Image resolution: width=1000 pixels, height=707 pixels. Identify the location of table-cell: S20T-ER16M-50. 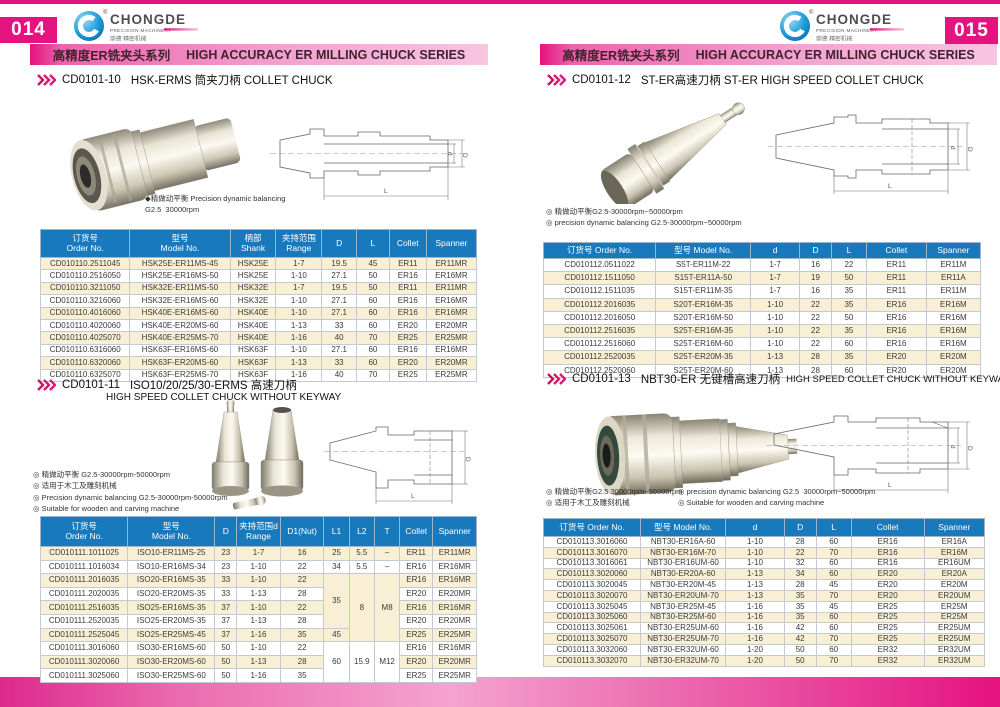
(703, 317).